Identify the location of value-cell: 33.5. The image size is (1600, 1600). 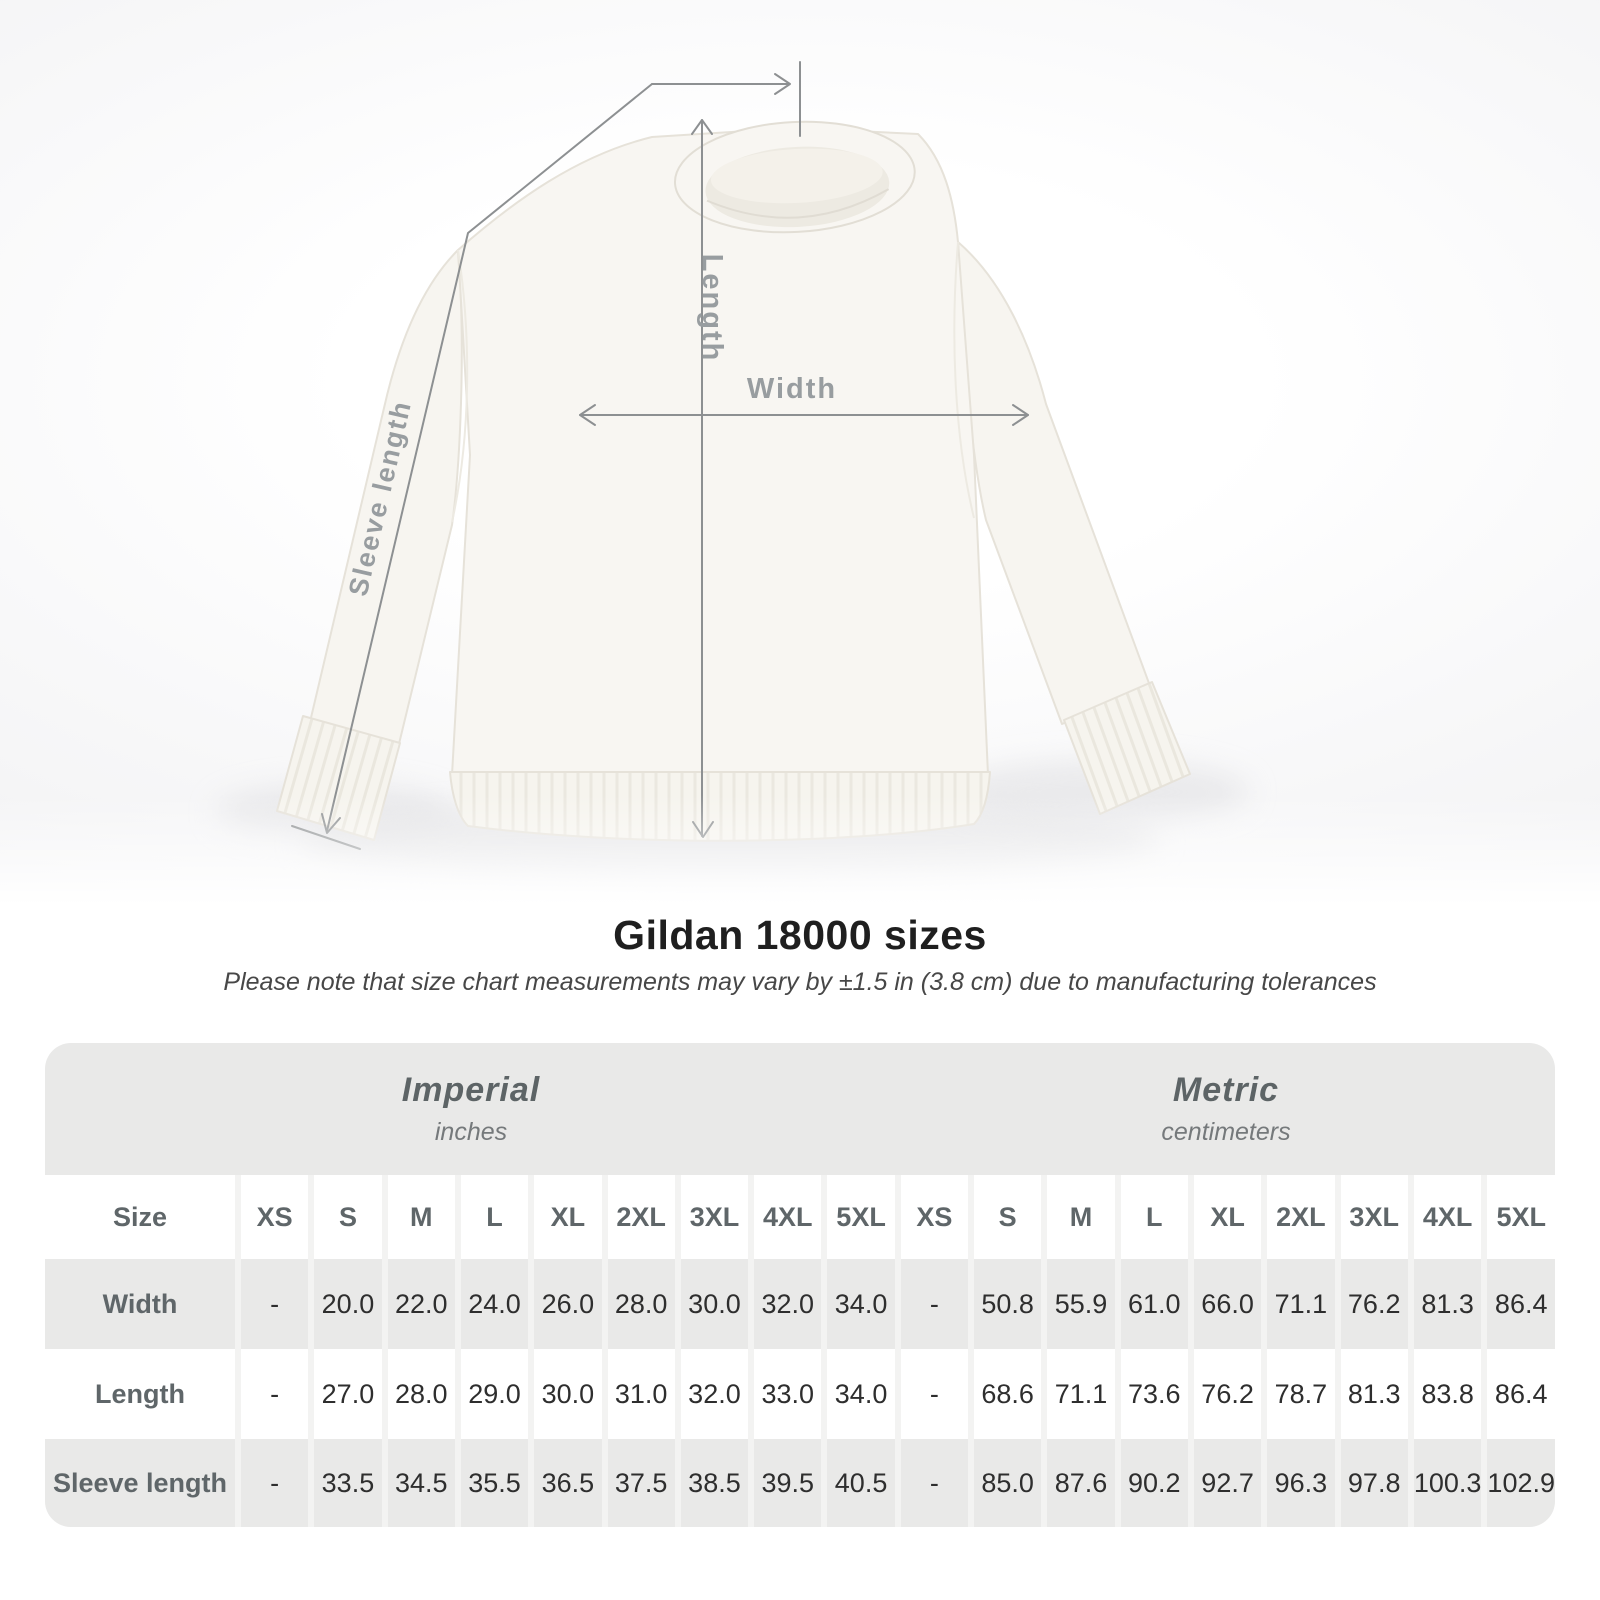
(348, 1483).